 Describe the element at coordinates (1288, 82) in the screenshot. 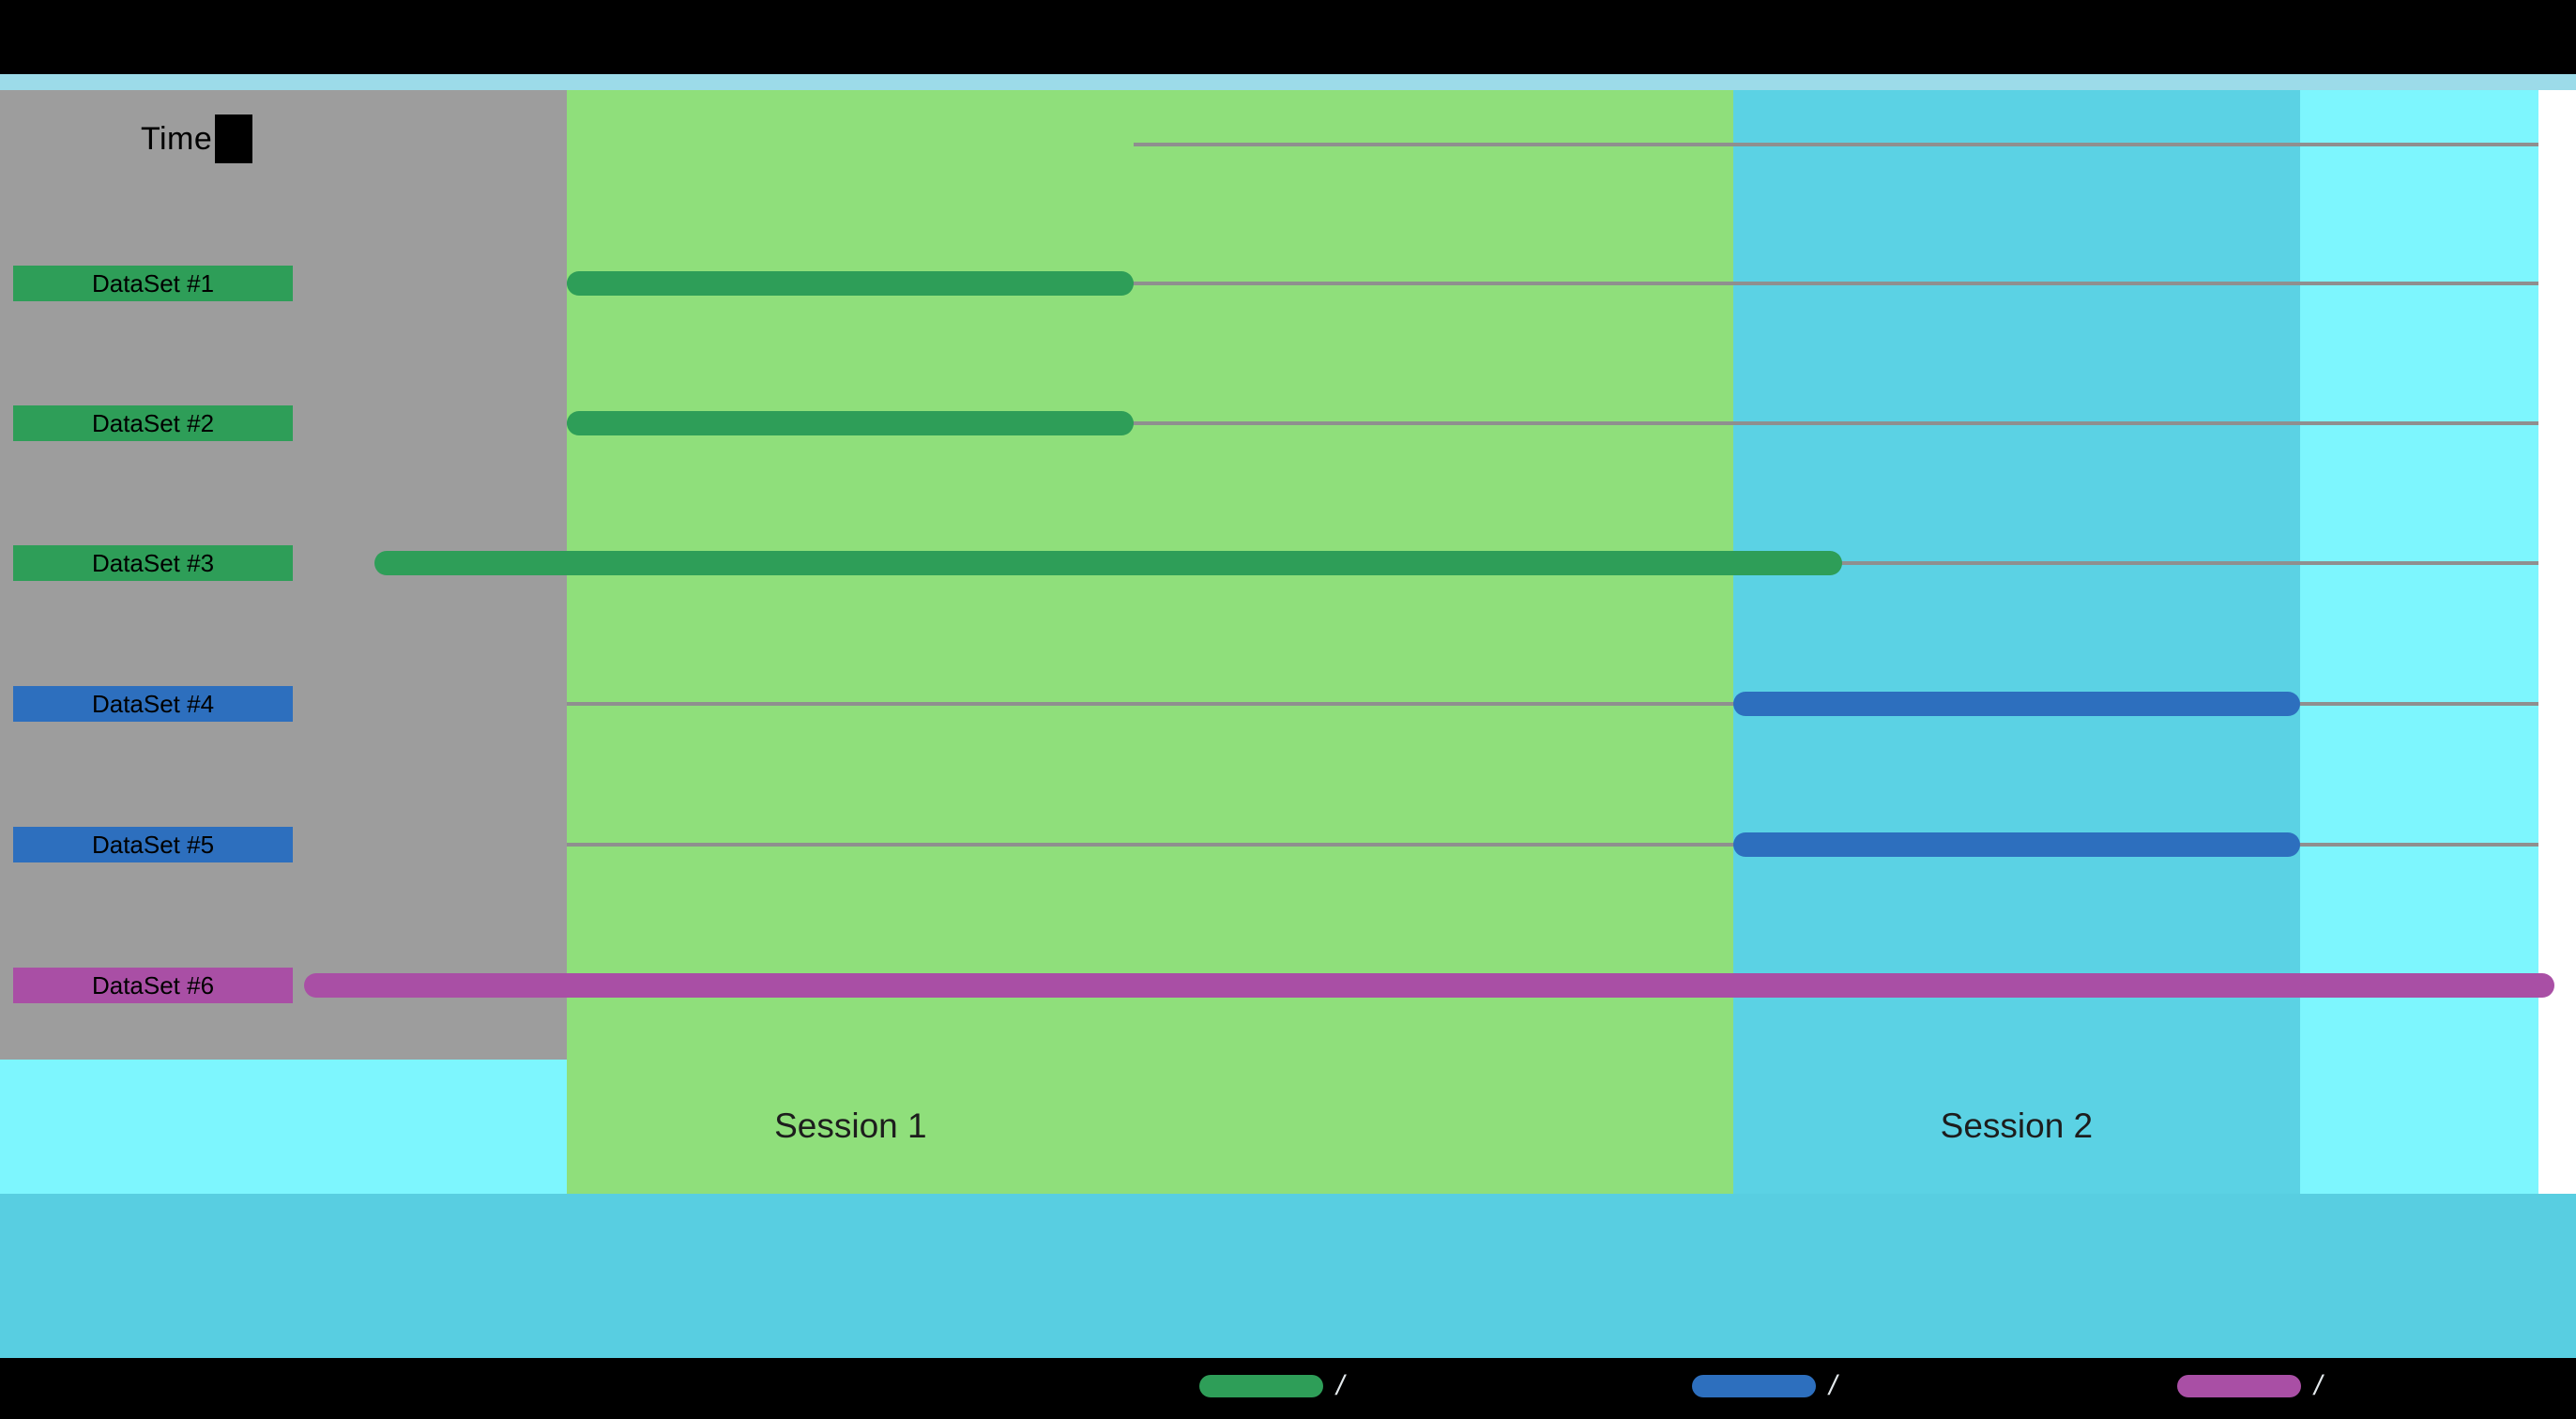

I see `header-strip` at that location.